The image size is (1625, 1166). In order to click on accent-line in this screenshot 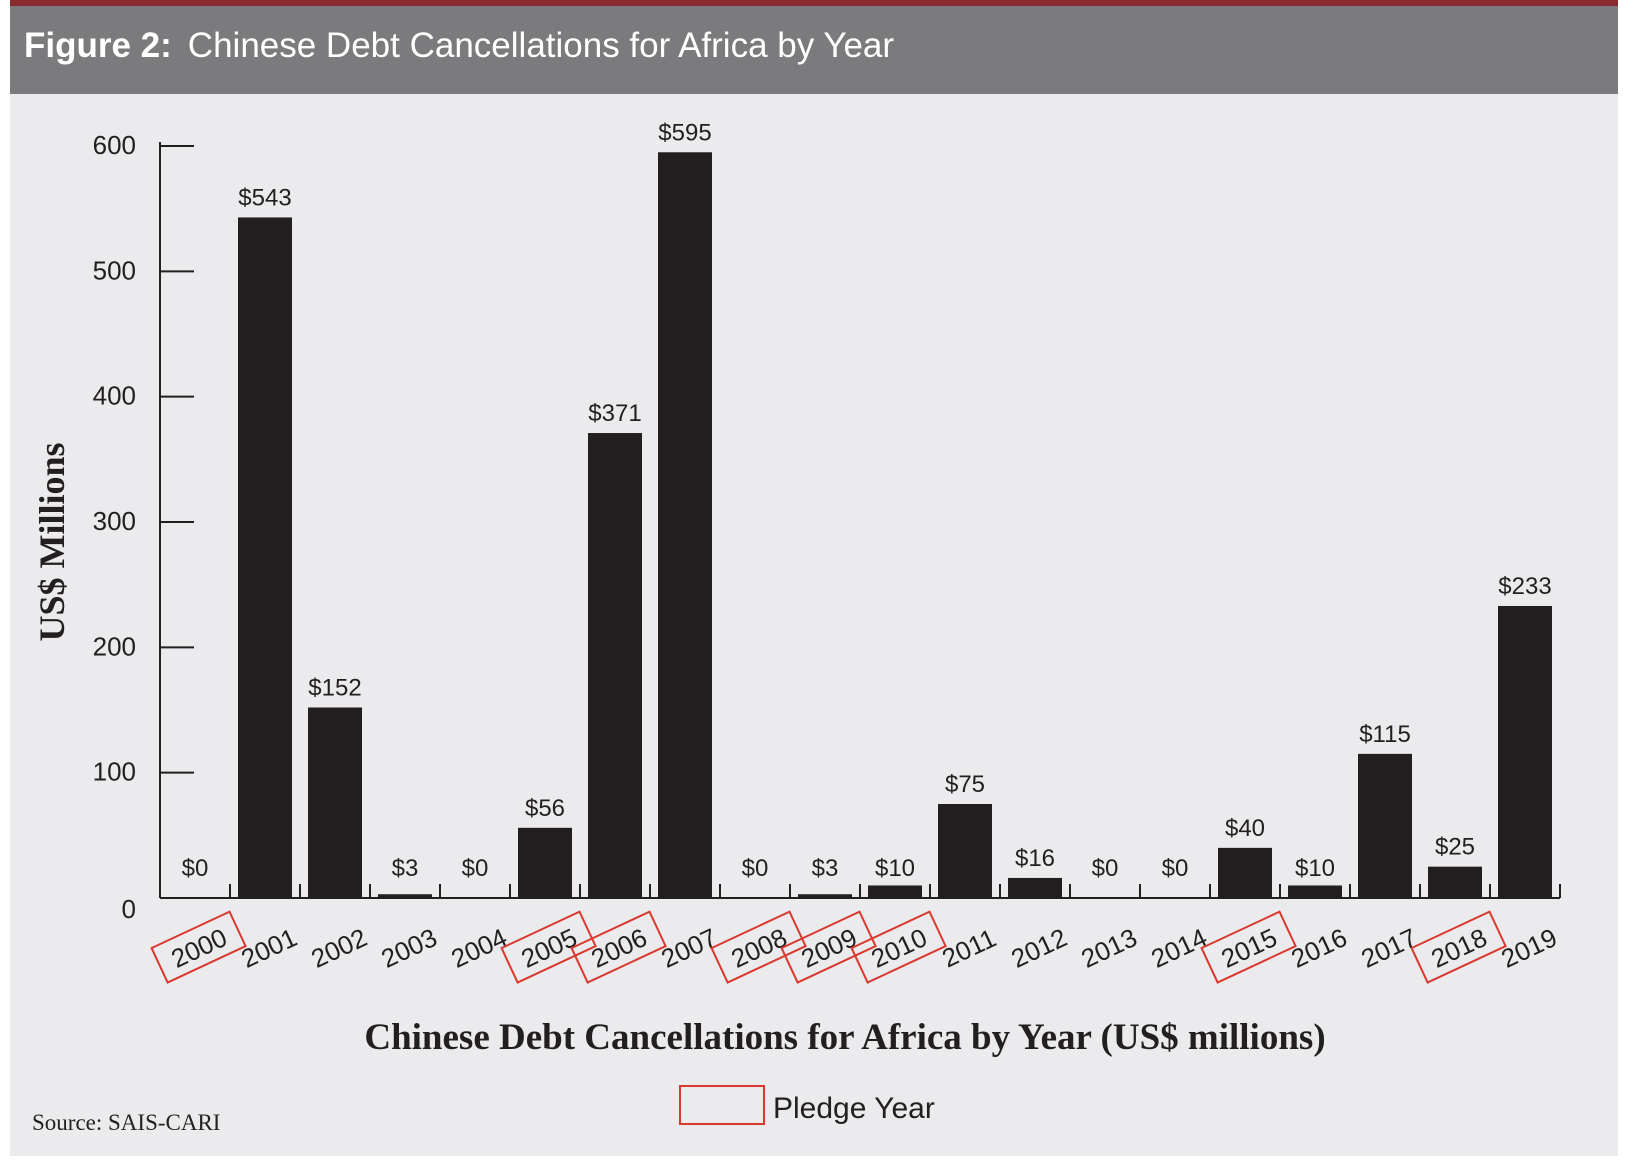, I will do `click(814, 3)`.